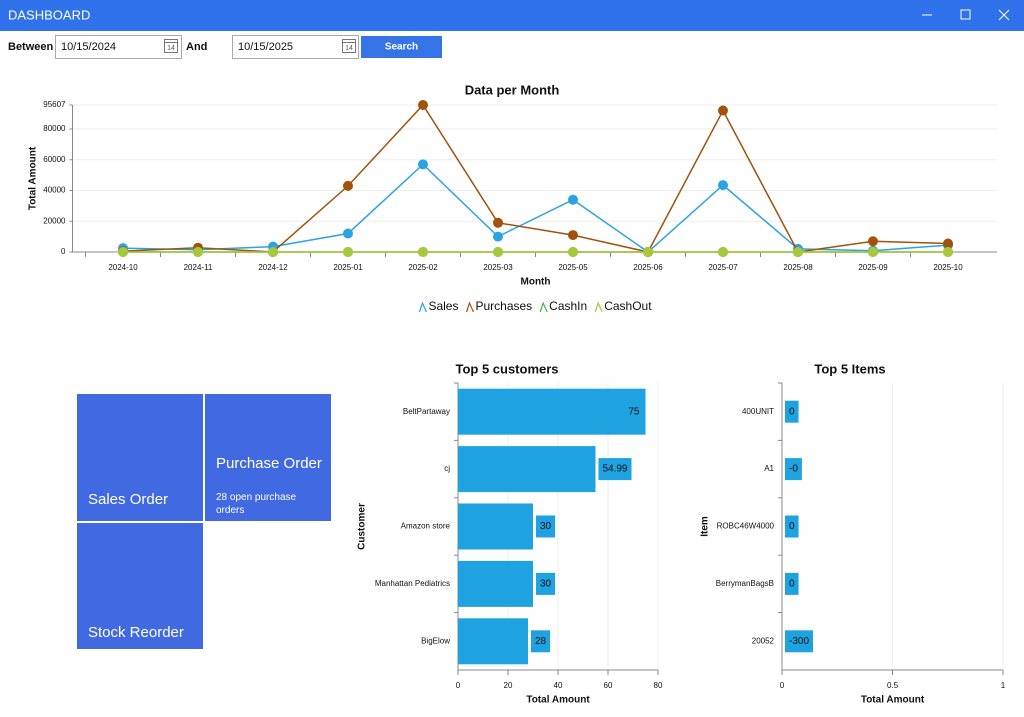  I want to click on maximize-button, so click(965, 14).